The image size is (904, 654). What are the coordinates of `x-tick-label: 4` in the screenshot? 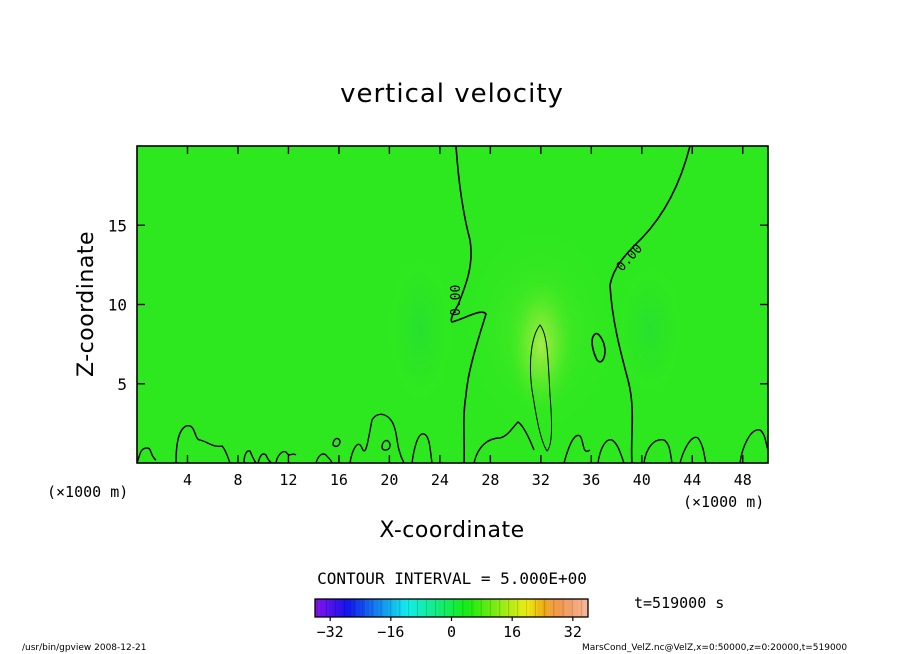 It's located at (187, 480).